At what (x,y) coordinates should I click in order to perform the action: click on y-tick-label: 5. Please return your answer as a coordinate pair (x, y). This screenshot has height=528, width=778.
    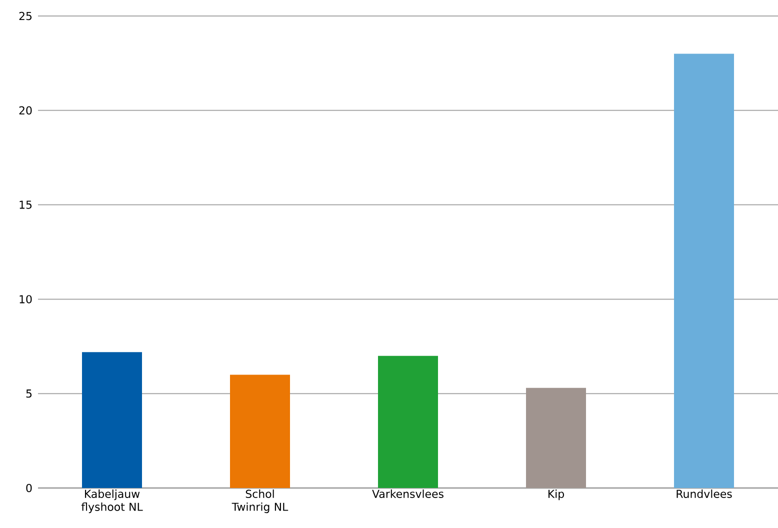
    Looking at the image, I should click on (29, 394).